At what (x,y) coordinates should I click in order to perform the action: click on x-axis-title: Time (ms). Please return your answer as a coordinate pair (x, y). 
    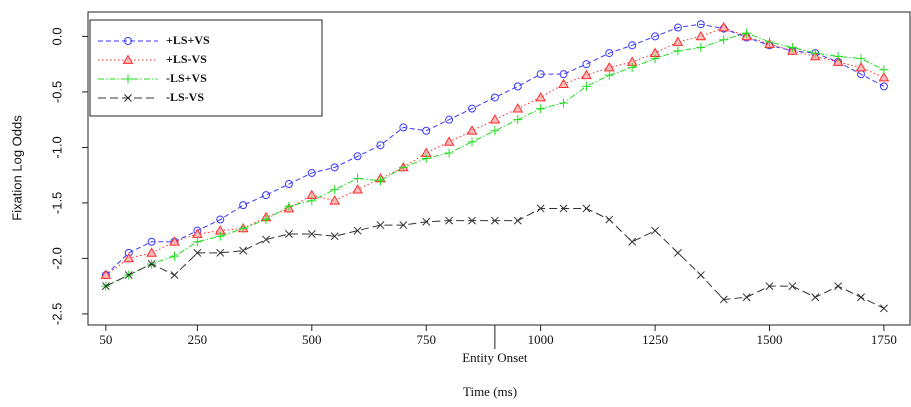
    Looking at the image, I should click on (490, 391).